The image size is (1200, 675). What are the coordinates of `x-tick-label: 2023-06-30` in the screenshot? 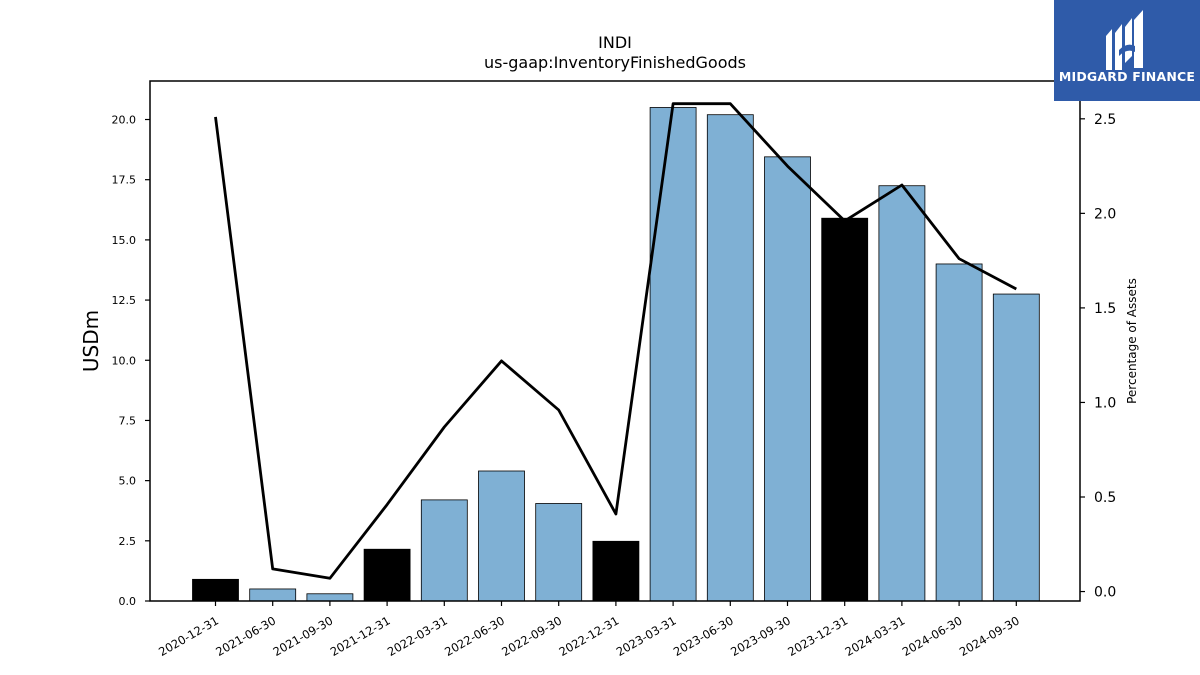 It's located at (703, 636).